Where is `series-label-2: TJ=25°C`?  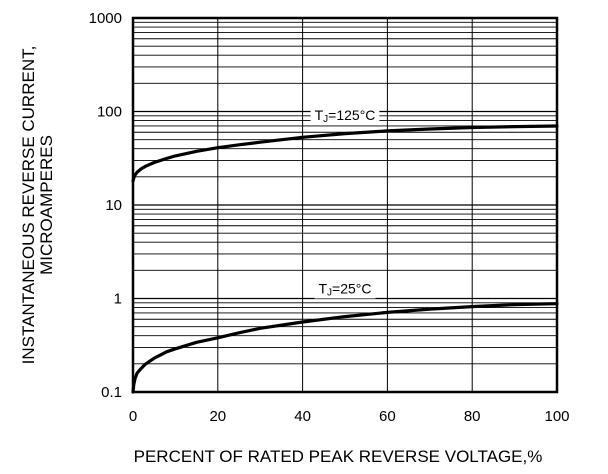 series-label-2: TJ=25°C is located at coordinates (344, 289).